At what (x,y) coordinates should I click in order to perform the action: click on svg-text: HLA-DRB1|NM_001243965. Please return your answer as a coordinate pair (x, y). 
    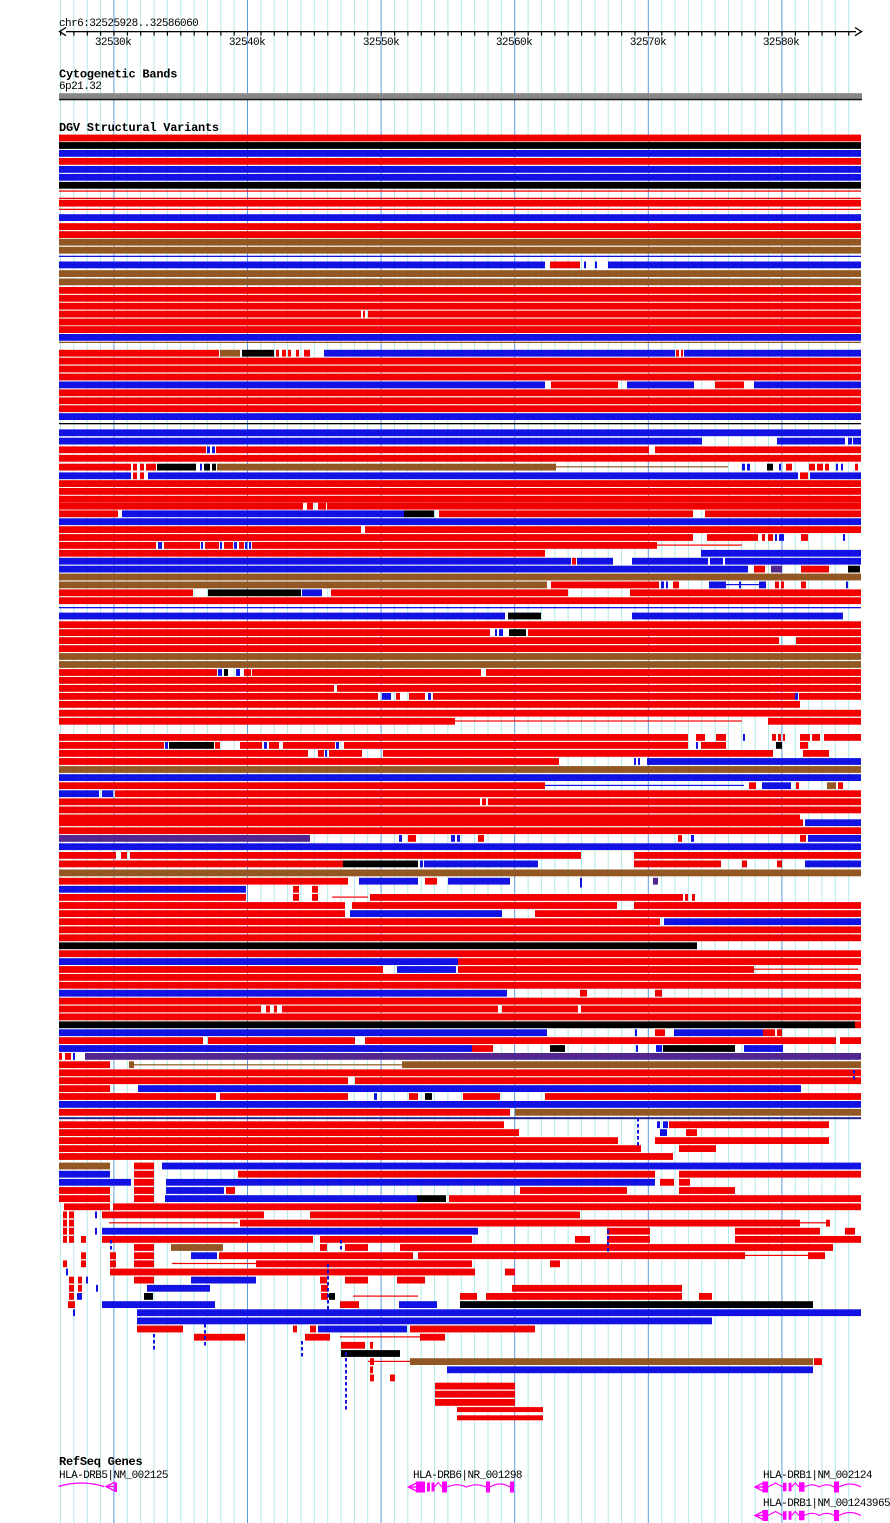
    Looking at the image, I should click on (826, 1504).